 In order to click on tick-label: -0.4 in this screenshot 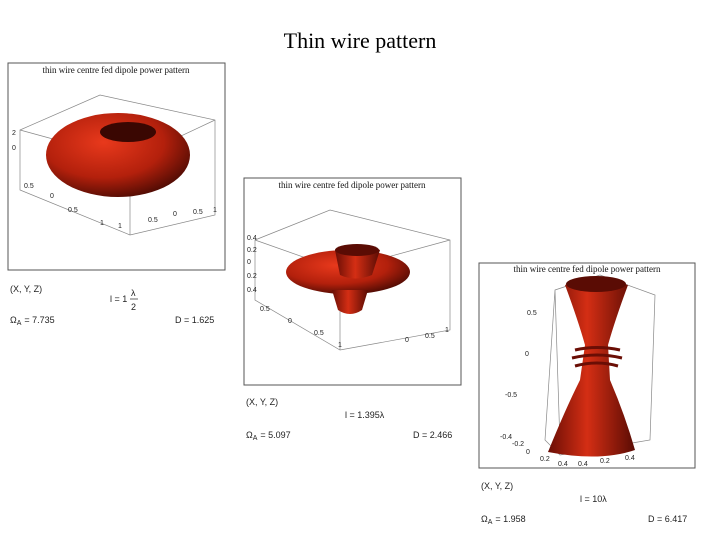, I will do `click(506, 437)`.